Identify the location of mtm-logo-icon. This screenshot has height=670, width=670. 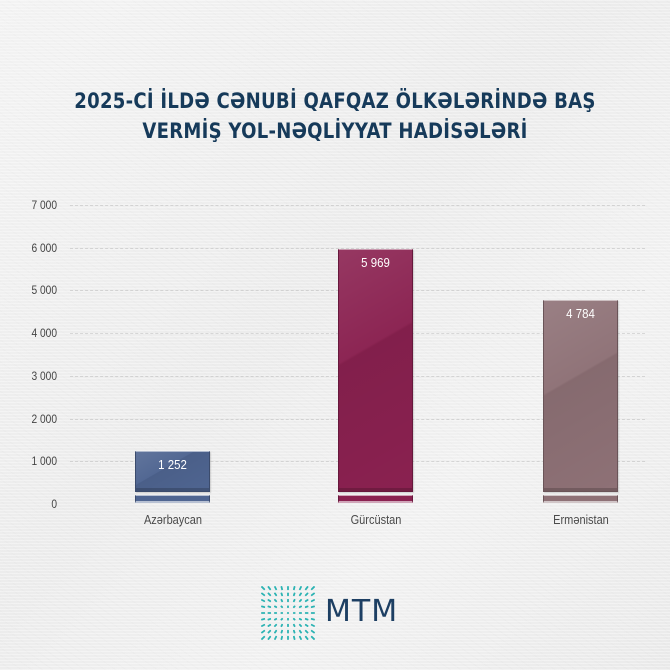
(288, 613).